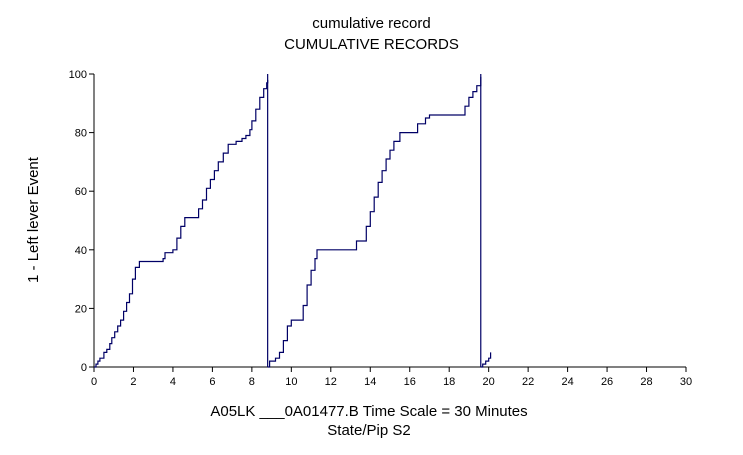 This screenshot has height=455, width=743. Describe the element at coordinates (291, 382) in the screenshot. I see `x-tick-label: 10` at that location.